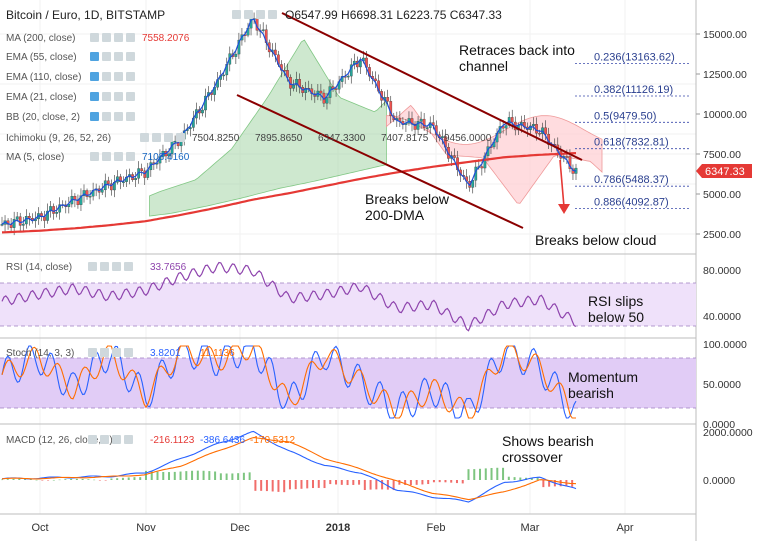 This screenshot has height=541, width=768. I want to click on channel-upper-line, so click(432, 86).